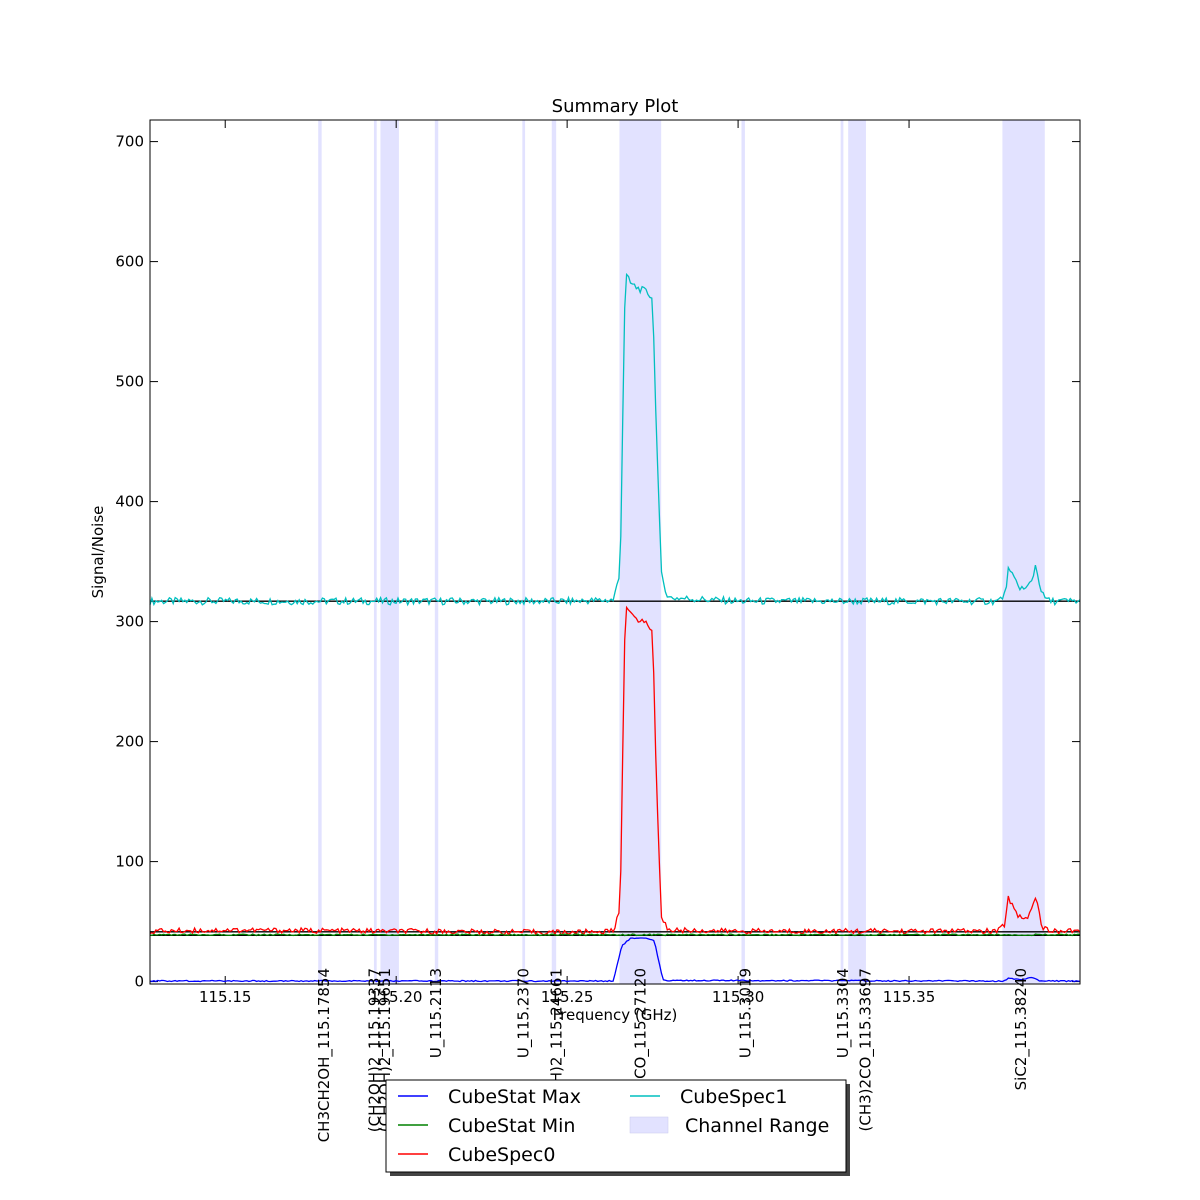 The width and height of the screenshot is (1200, 1200). Describe the element at coordinates (225, 997) in the screenshot. I see `x-tick-label: 115.15` at that location.